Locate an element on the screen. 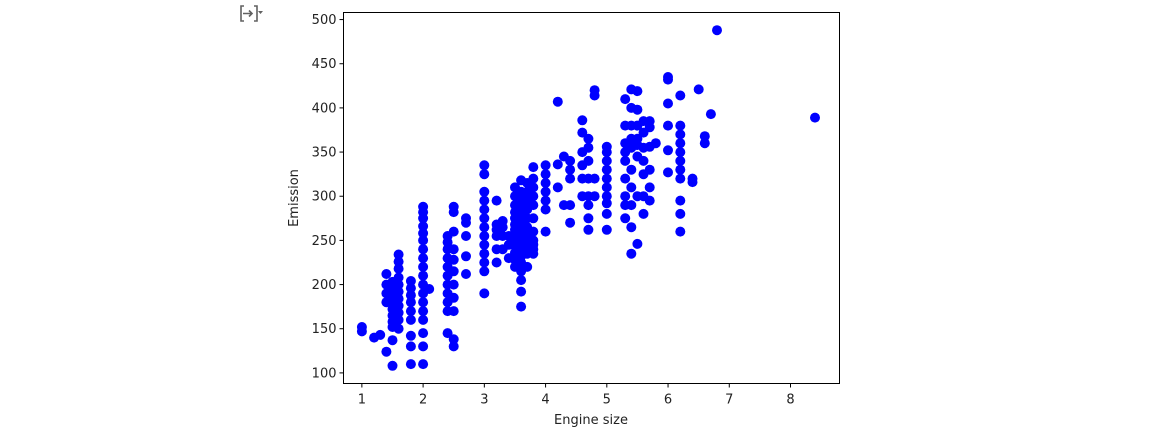 This screenshot has width=1156, height=437. y-axis-label: Emission is located at coordinates (294, 198).